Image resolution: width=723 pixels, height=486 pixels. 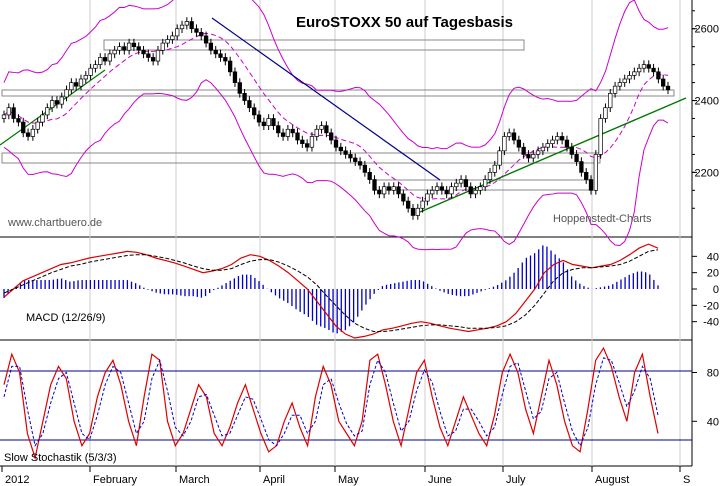 I want to click on y-tick-label: 80, so click(x=713, y=374).